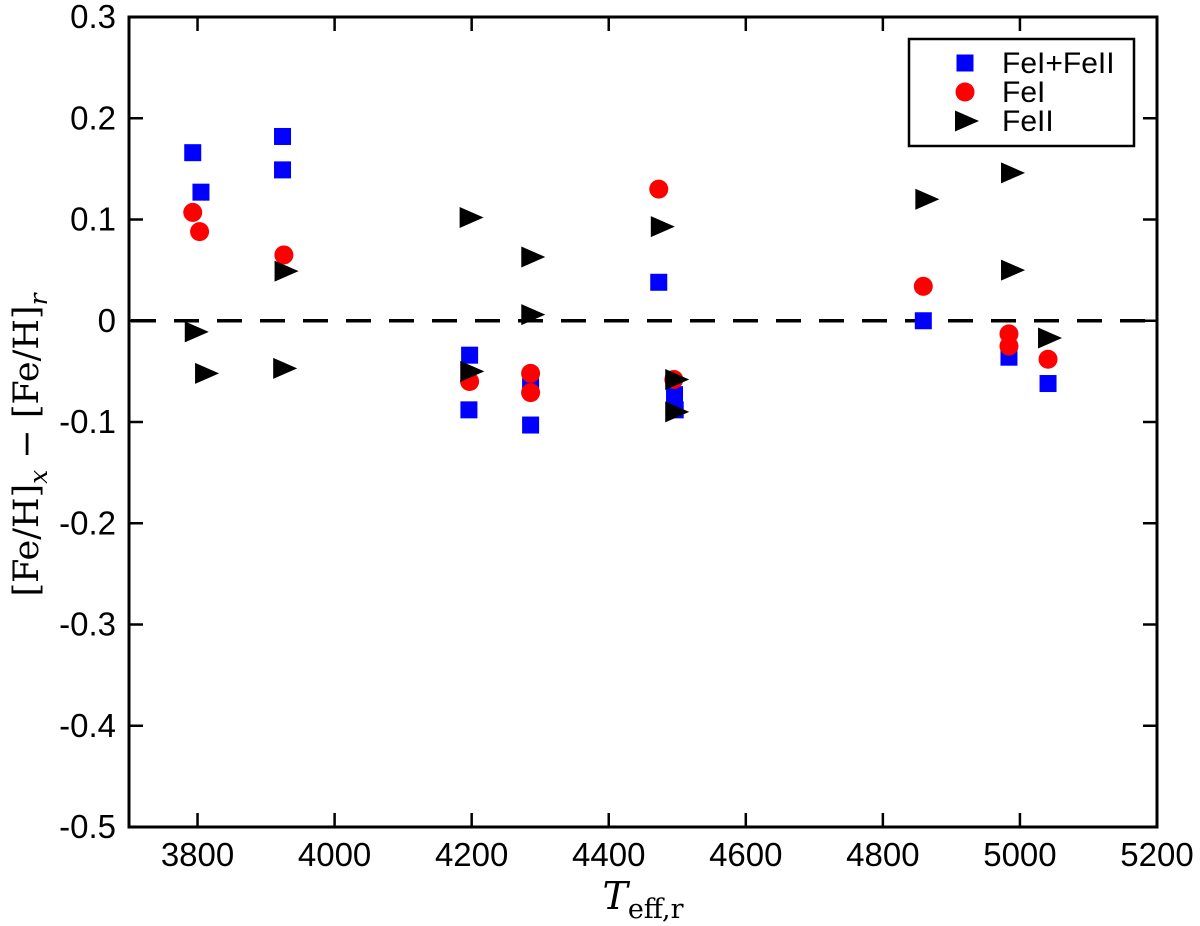 Image resolution: width=1200 pixels, height=926 pixels. What do you see at coordinates (30, 443) in the screenshot?
I see `y-axis-label: [Fe/H]x​ − [Fe/H]r​` at bounding box center [30, 443].